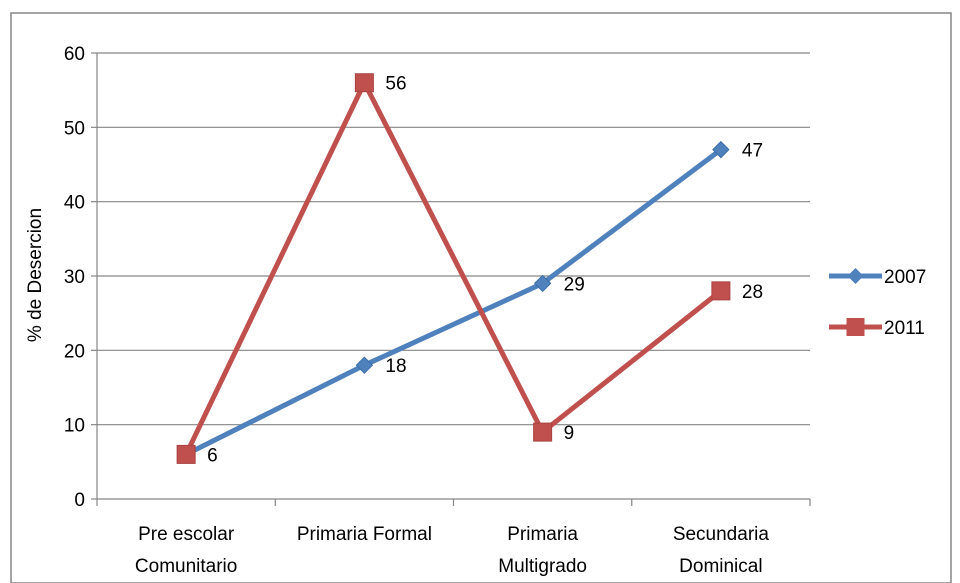 The height and width of the screenshot is (583, 960). I want to click on x-category-label: Dominical, so click(720, 566).